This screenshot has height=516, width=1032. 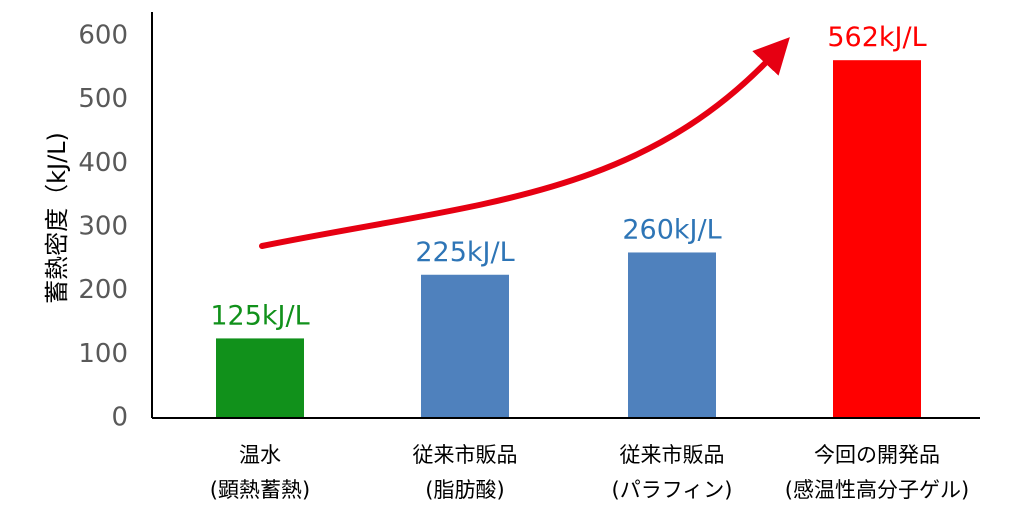 I want to click on data-label: 225kJ/L, so click(x=464, y=252).